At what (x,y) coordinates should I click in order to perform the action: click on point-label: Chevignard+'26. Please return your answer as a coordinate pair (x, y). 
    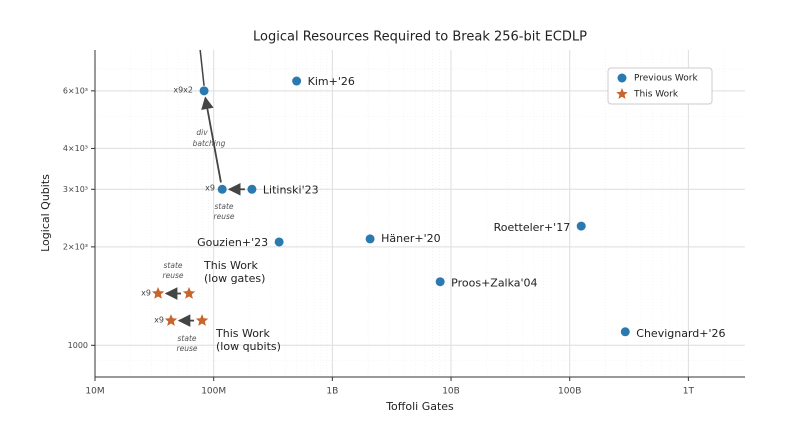
    Looking at the image, I should click on (680, 333).